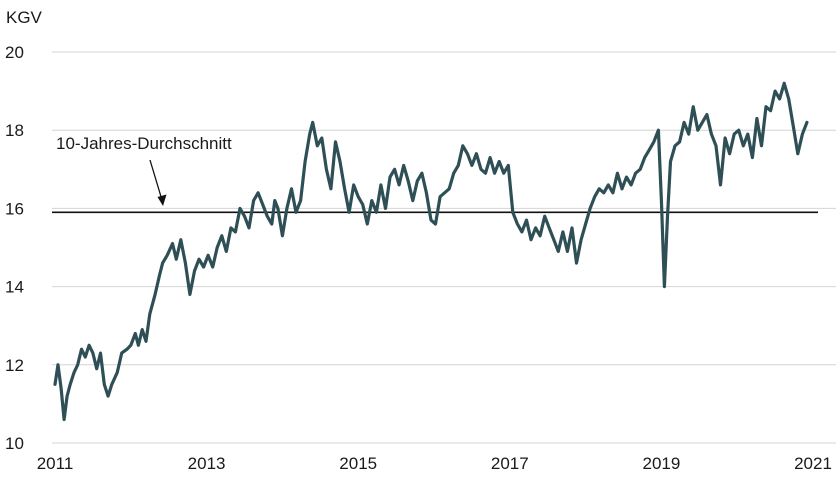  I want to click on y-tick-label: 10, so click(14, 443).